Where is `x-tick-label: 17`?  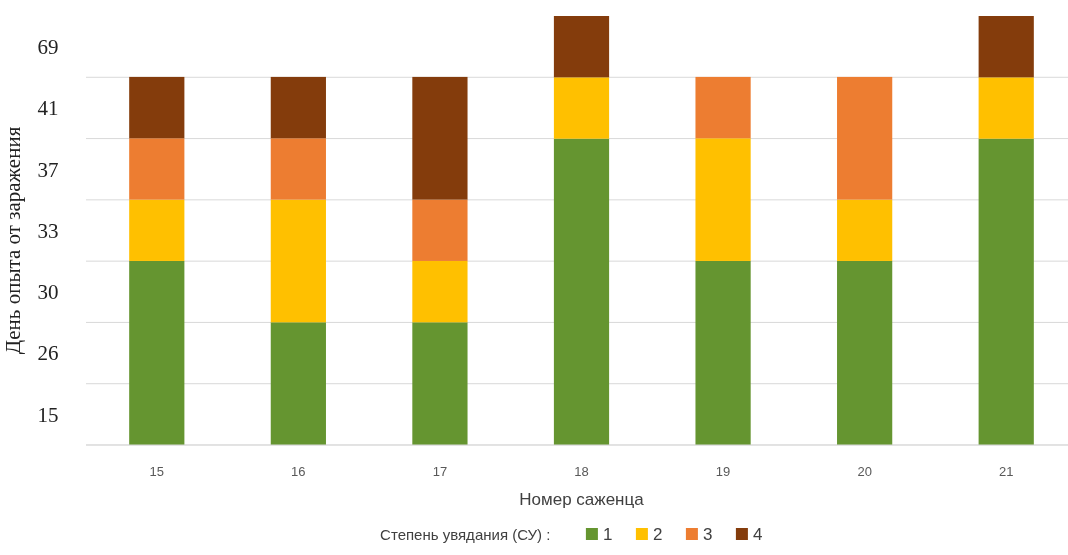 x-tick-label: 17 is located at coordinates (440, 471).